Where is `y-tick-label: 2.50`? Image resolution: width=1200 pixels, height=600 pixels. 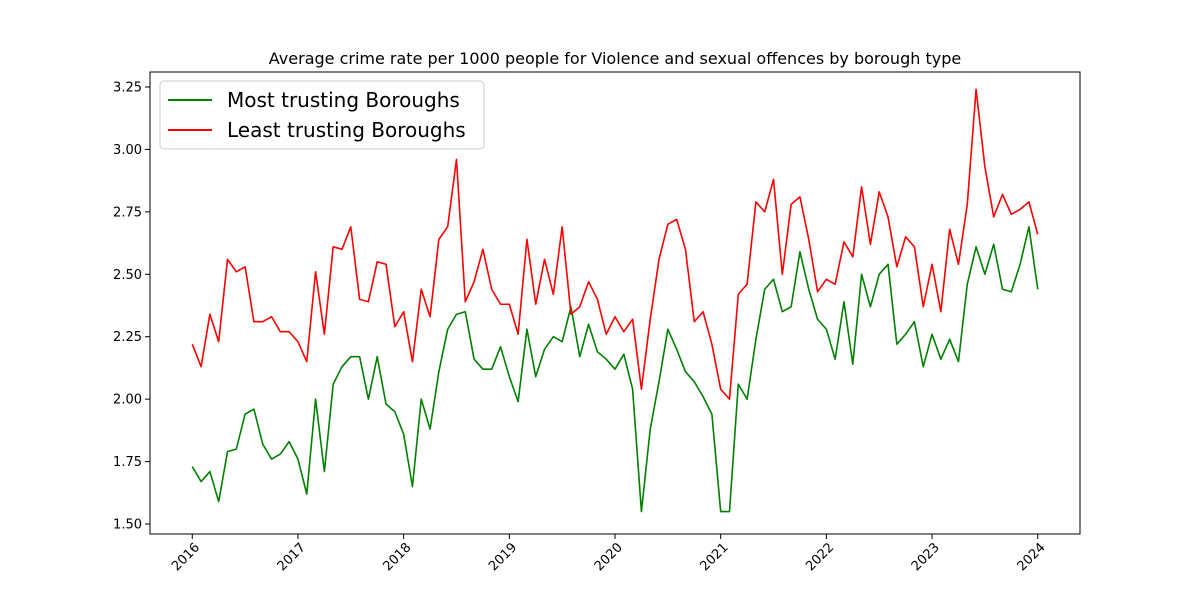 y-tick-label: 2.50 is located at coordinates (127, 275).